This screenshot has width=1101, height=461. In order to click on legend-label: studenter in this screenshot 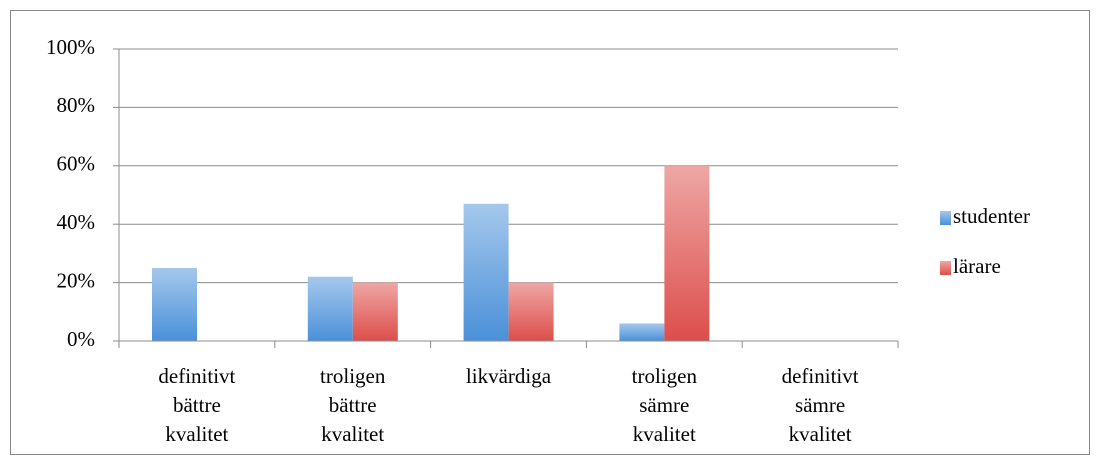, I will do `click(991, 216)`.